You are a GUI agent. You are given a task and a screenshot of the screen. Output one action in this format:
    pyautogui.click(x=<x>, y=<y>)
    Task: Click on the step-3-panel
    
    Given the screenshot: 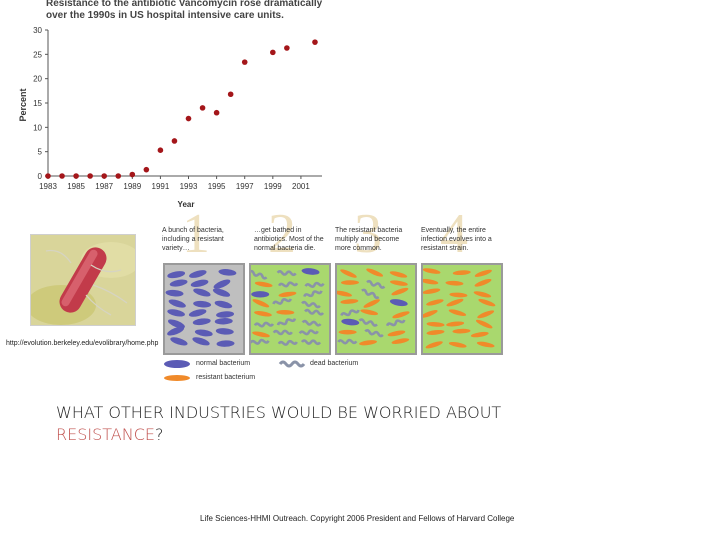 What is the action you would take?
    pyautogui.click(x=375, y=309)
    